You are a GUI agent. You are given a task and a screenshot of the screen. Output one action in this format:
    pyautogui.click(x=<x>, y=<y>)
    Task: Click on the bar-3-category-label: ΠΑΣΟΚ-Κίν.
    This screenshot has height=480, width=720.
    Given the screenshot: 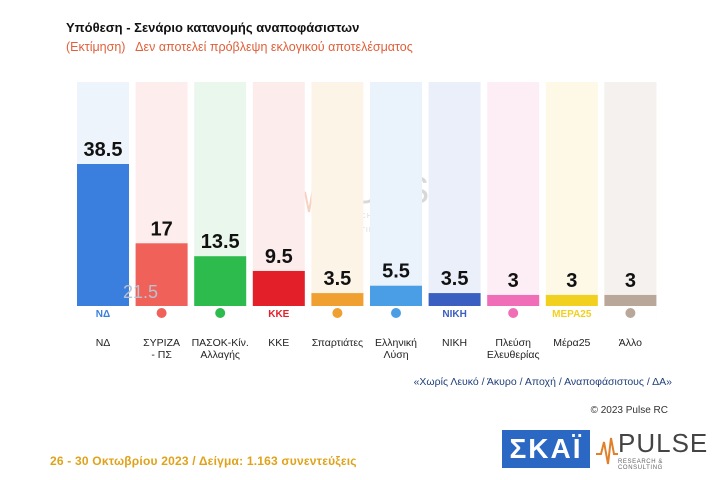 What is the action you would take?
    pyautogui.click(x=220, y=343)
    